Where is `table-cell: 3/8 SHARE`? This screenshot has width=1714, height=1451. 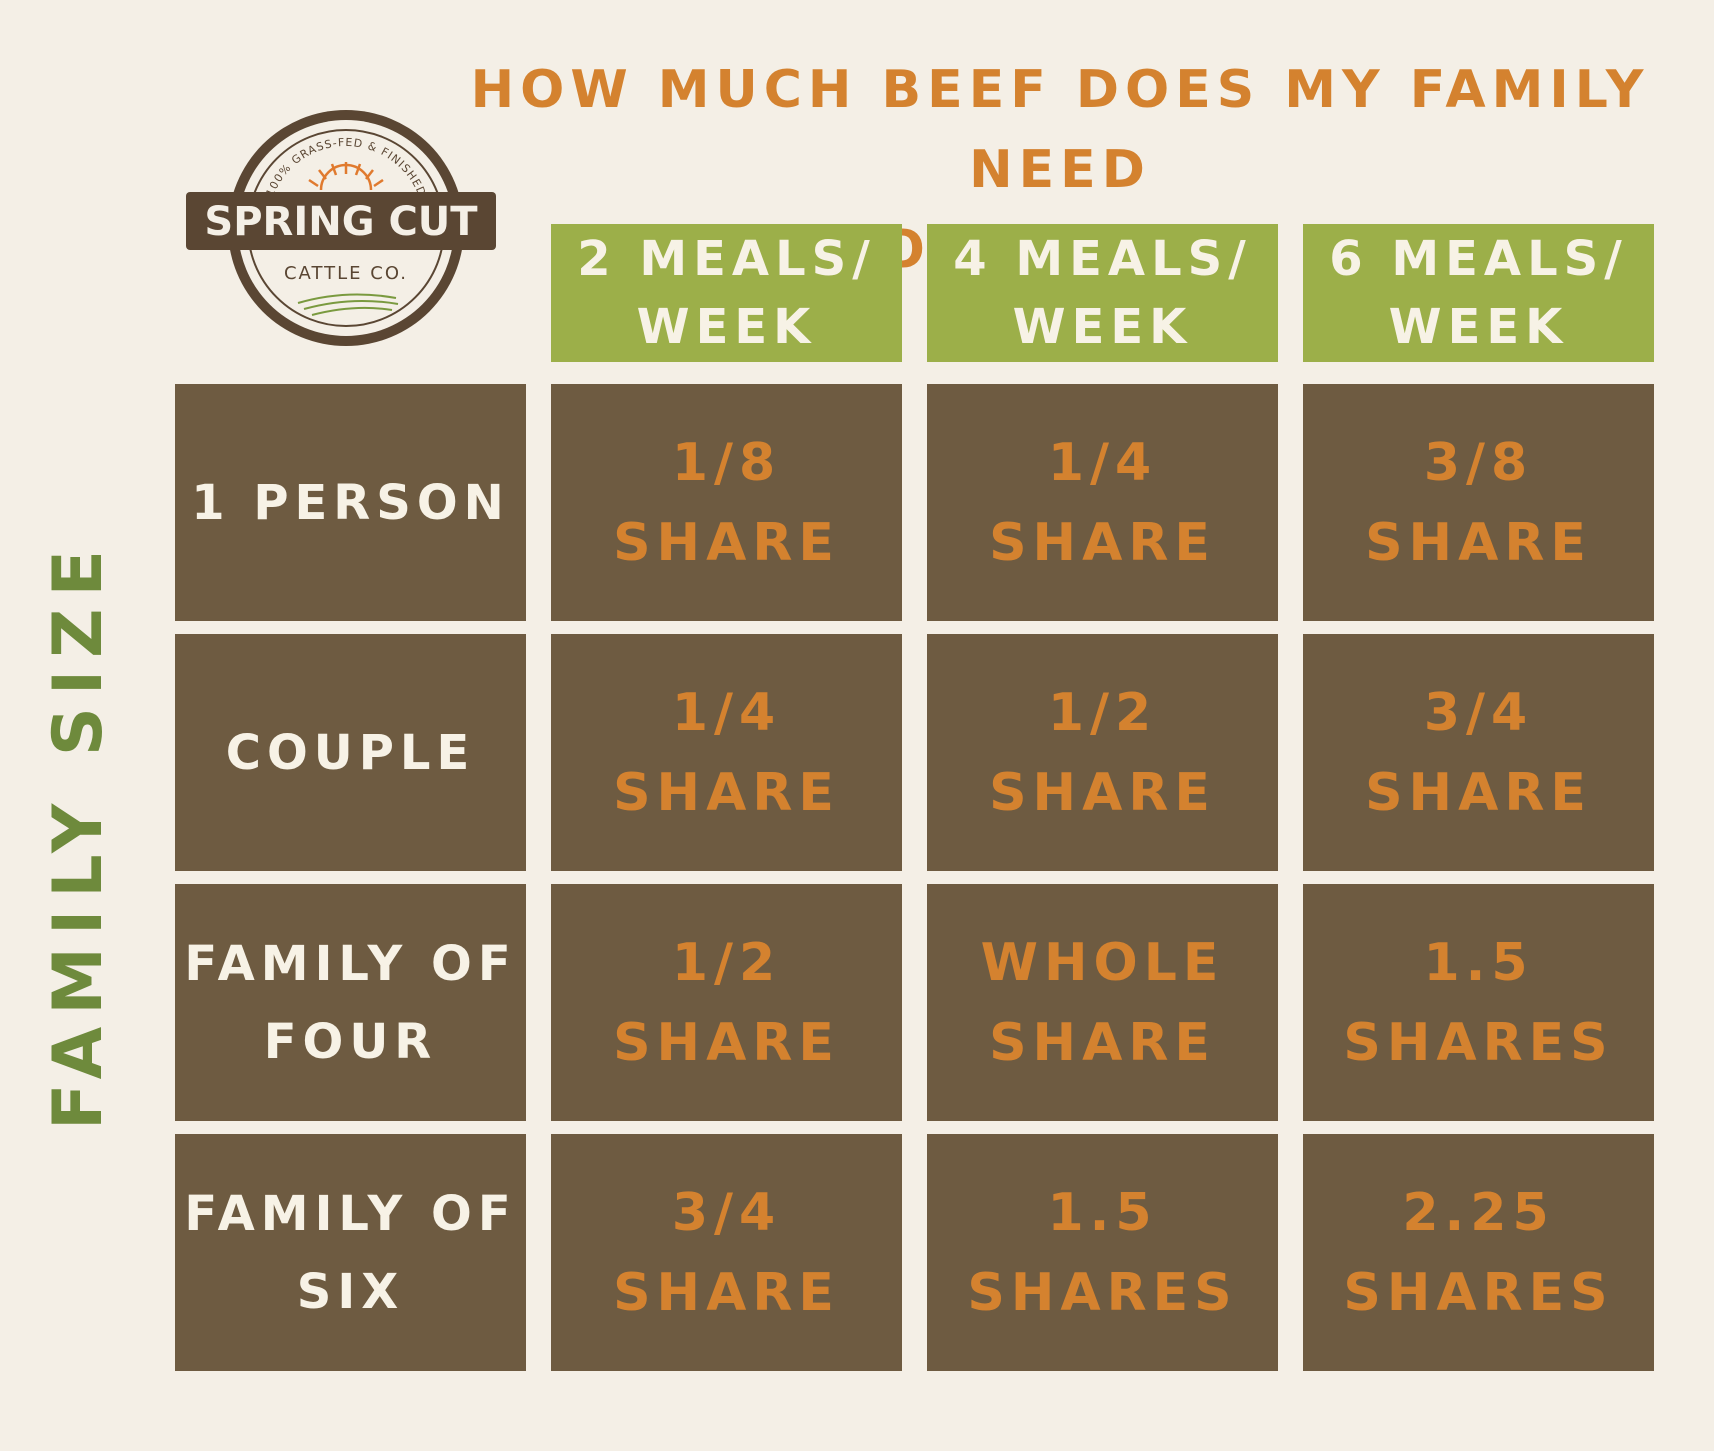 table-cell: 3/8 SHARE is located at coordinates (1478, 502).